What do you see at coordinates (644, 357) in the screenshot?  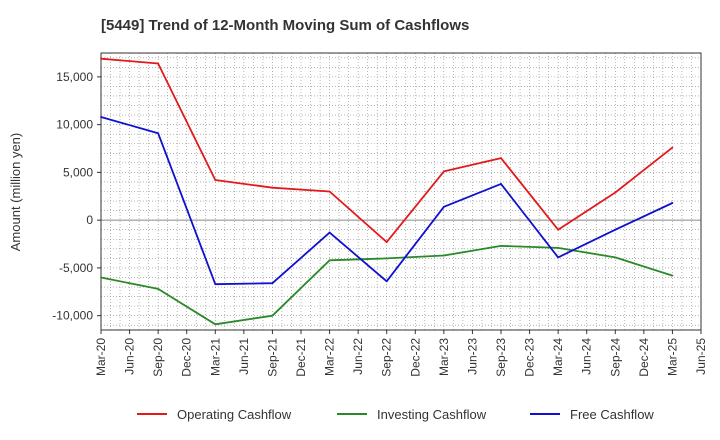 I see `x-tick-label: Dec-24` at bounding box center [644, 357].